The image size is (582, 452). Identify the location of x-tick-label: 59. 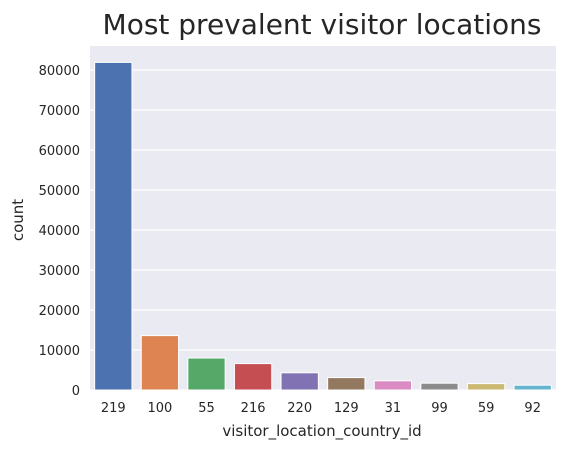
(486, 408).